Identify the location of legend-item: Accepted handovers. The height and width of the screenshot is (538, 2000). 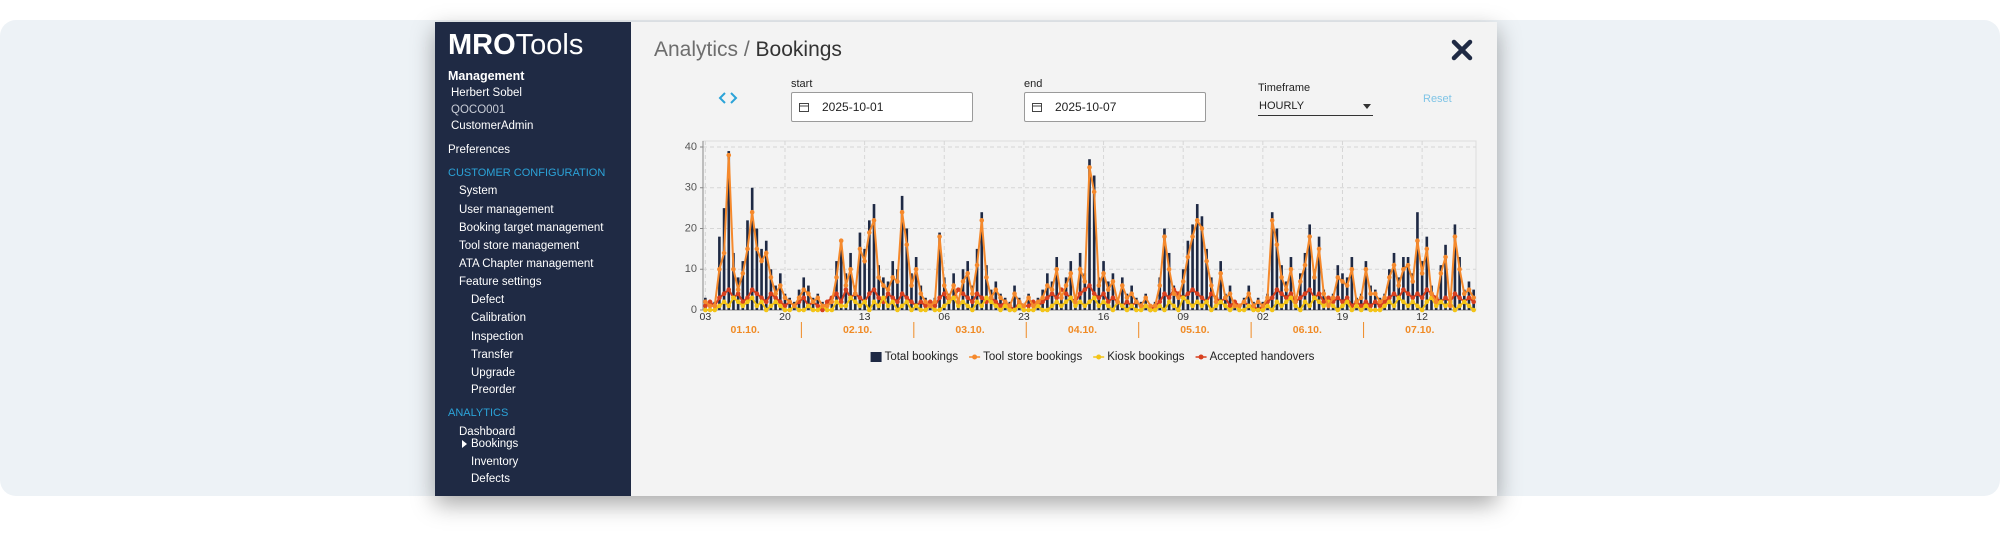
(1255, 357).